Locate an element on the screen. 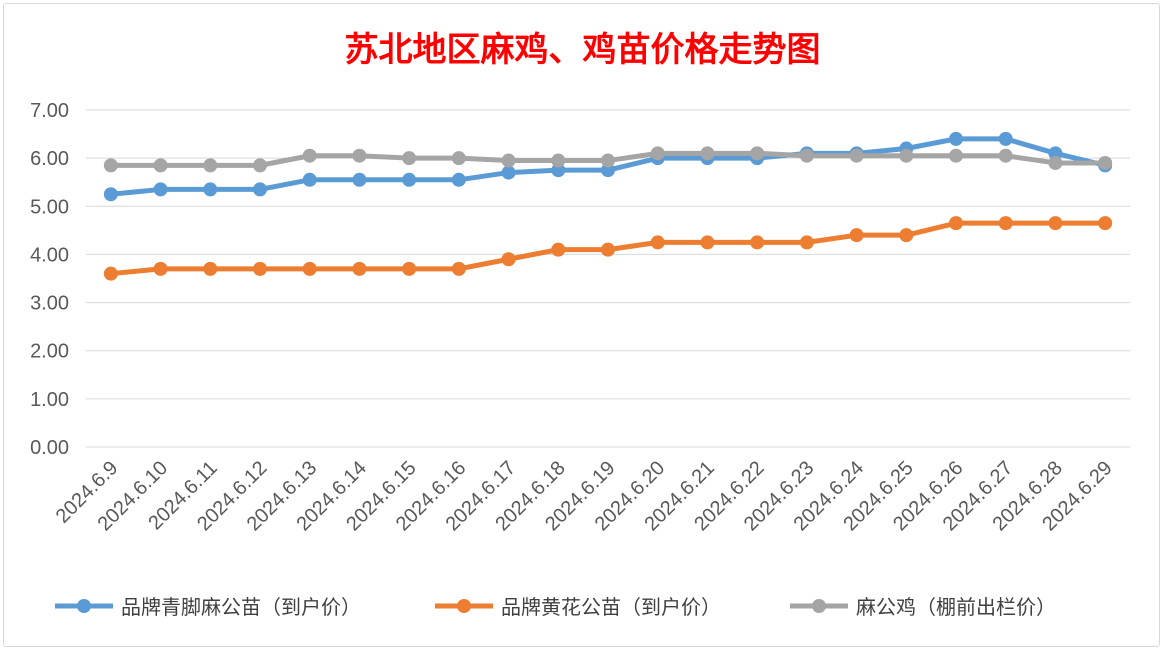  y-tick-label: 7.00 is located at coordinates (49, 111).